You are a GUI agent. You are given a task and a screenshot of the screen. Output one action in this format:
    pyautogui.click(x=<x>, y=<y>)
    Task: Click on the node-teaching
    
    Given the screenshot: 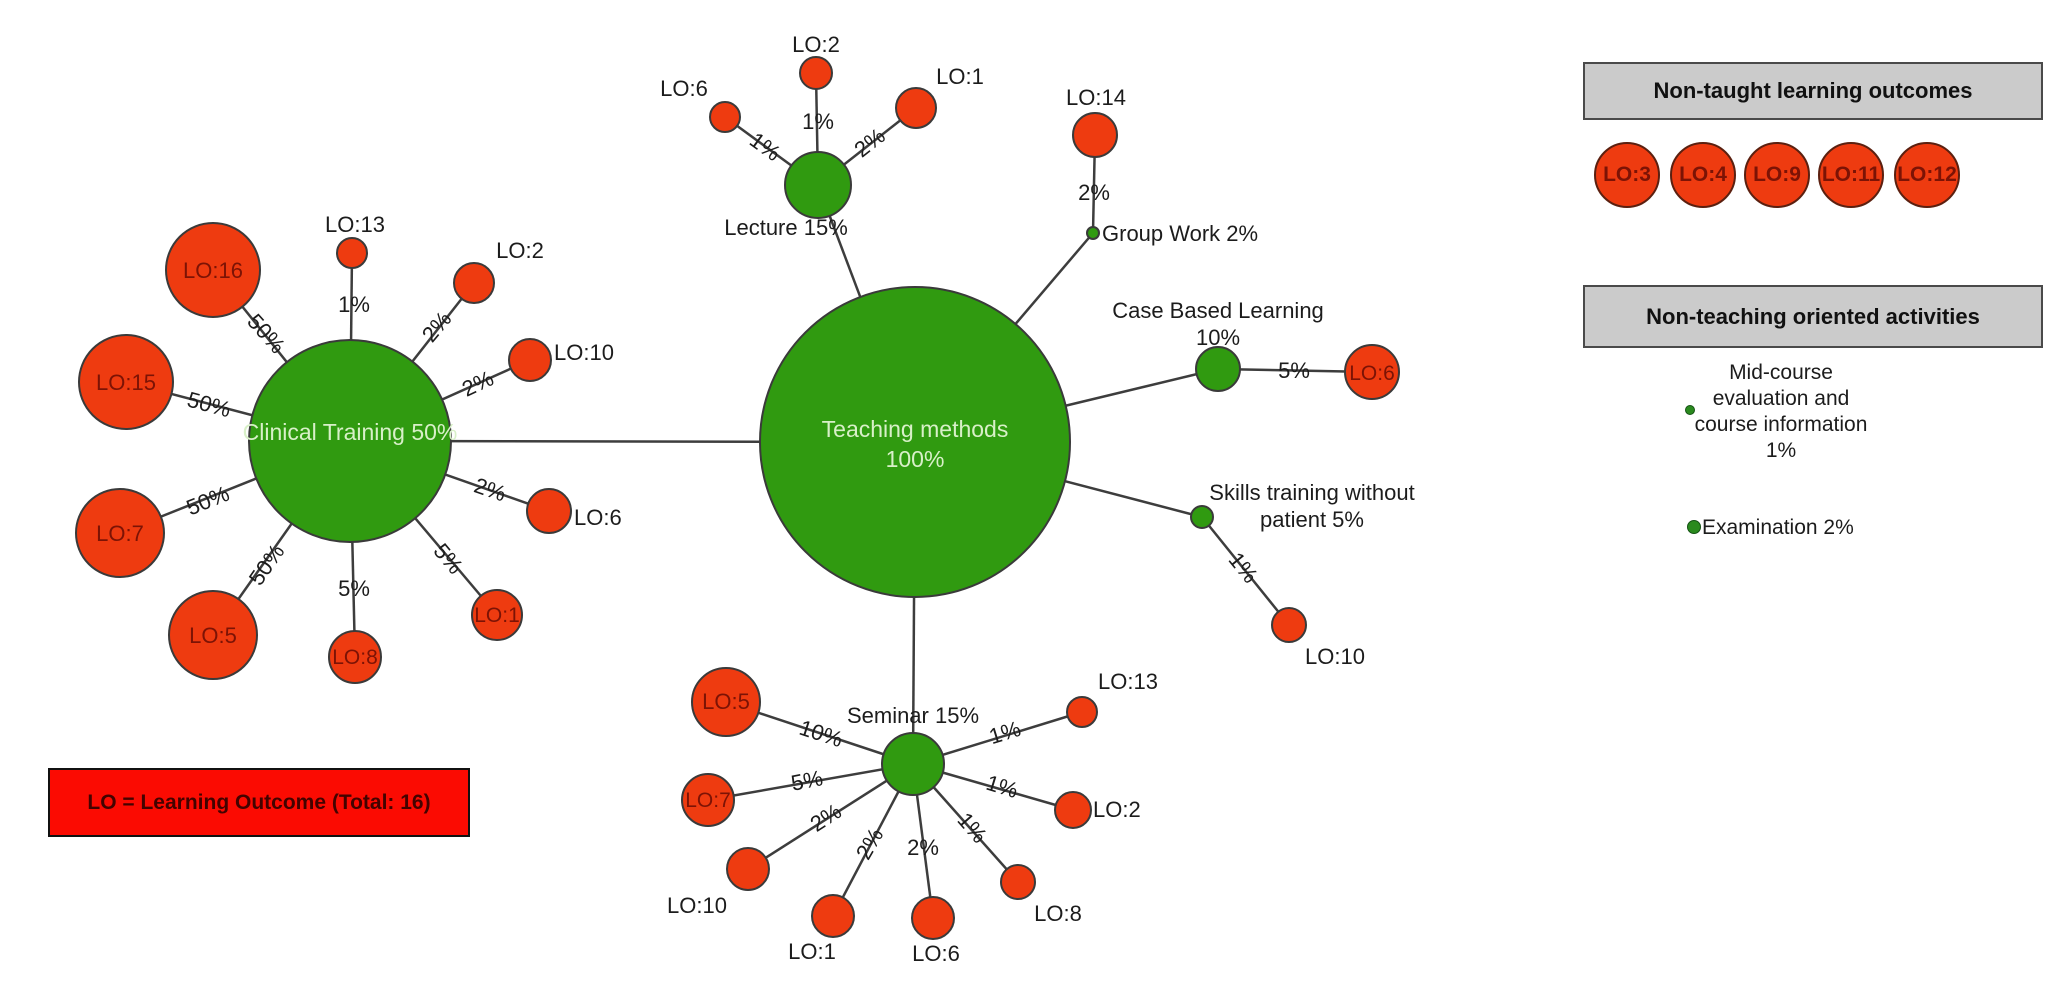 What is the action you would take?
    pyautogui.click(x=915, y=442)
    